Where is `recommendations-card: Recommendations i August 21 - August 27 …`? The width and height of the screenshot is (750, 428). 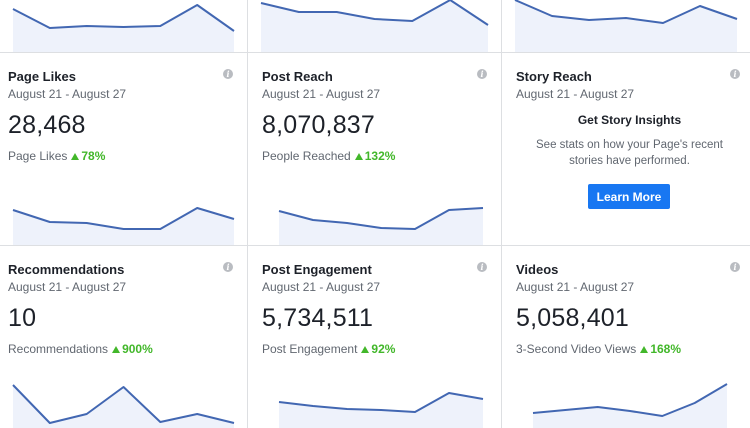
recommendations-card: Recommendations i August 21 - August 27 … is located at coordinates (123, 337).